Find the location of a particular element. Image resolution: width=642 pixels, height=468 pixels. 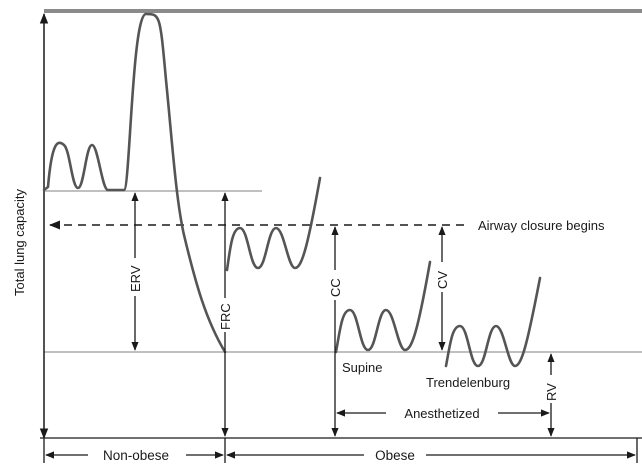

frc-label: FRC is located at coordinates (225, 316).